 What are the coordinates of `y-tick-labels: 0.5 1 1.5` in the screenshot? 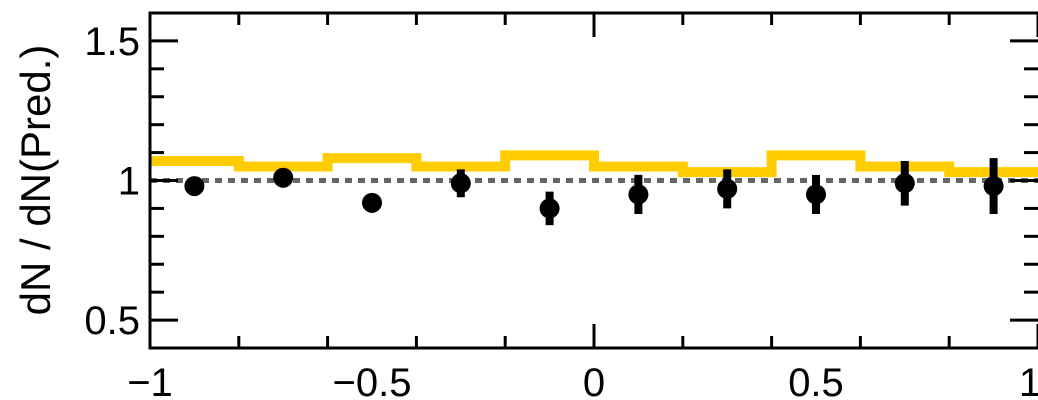 It's located at (112, 181).